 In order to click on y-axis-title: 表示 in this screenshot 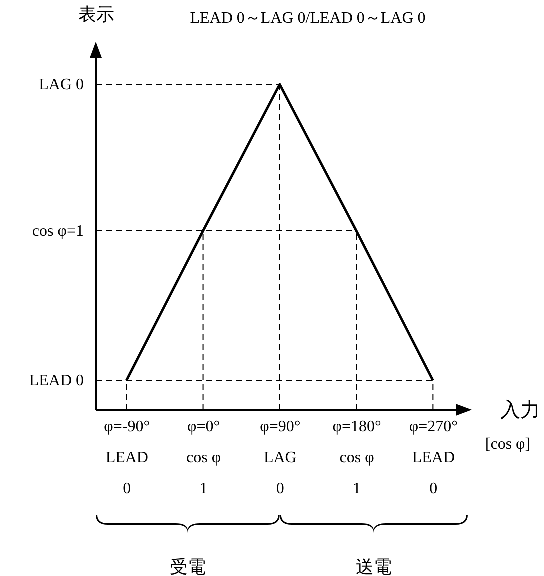, I will do `click(96, 14)`.